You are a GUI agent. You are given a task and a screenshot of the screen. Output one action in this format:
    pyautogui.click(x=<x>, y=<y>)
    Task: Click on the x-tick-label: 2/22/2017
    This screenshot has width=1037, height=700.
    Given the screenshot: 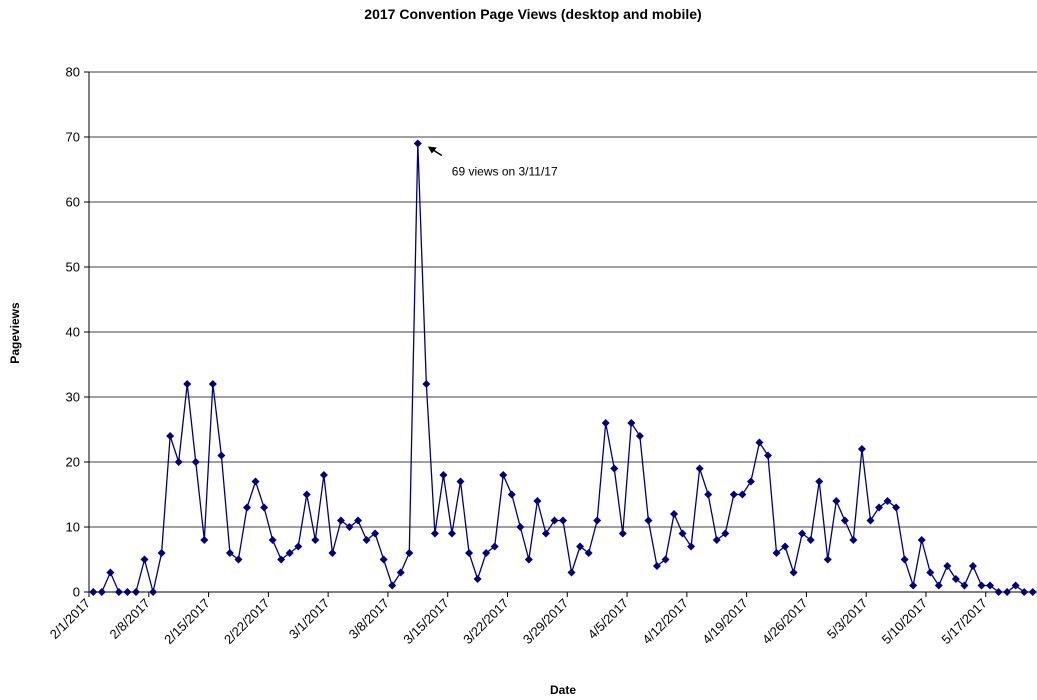 What is the action you would take?
    pyautogui.click(x=247, y=622)
    